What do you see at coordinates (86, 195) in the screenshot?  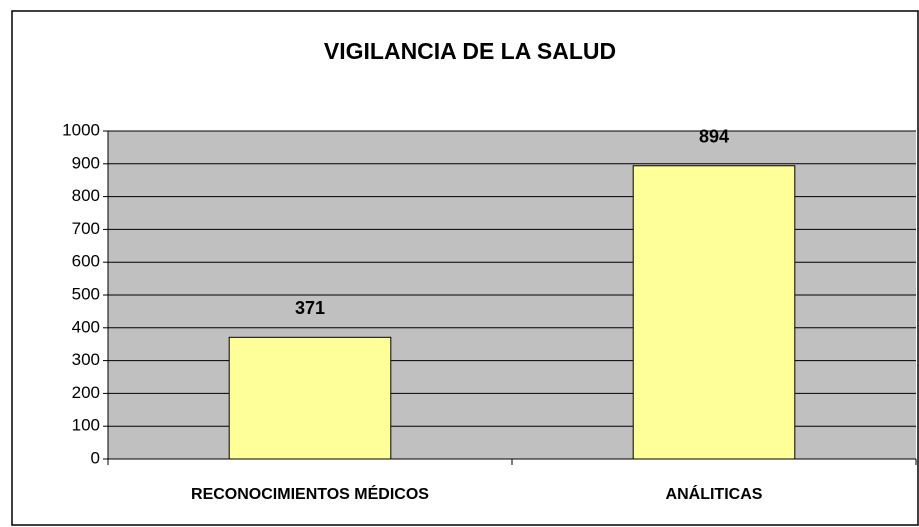 I see `y-tick-label: 800` at bounding box center [86, 195].